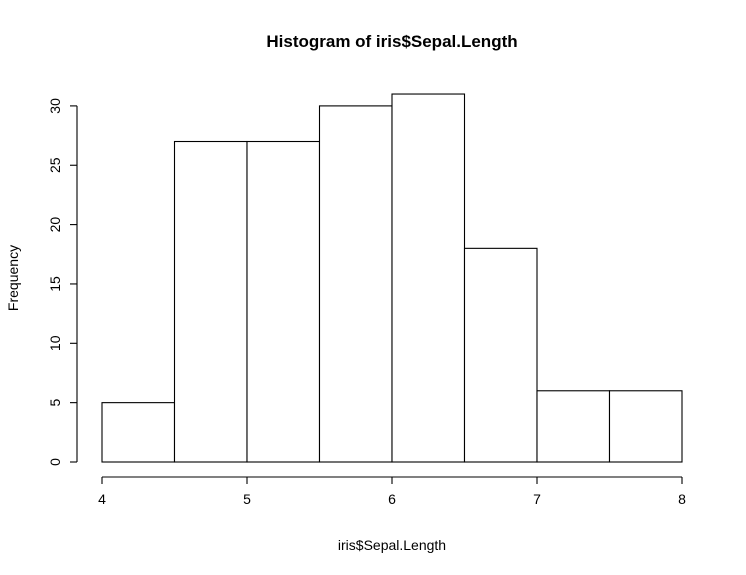  Describe the element at coordinates (102, 499) in the screenshot. I see `x-tick-label: 4` at that location.